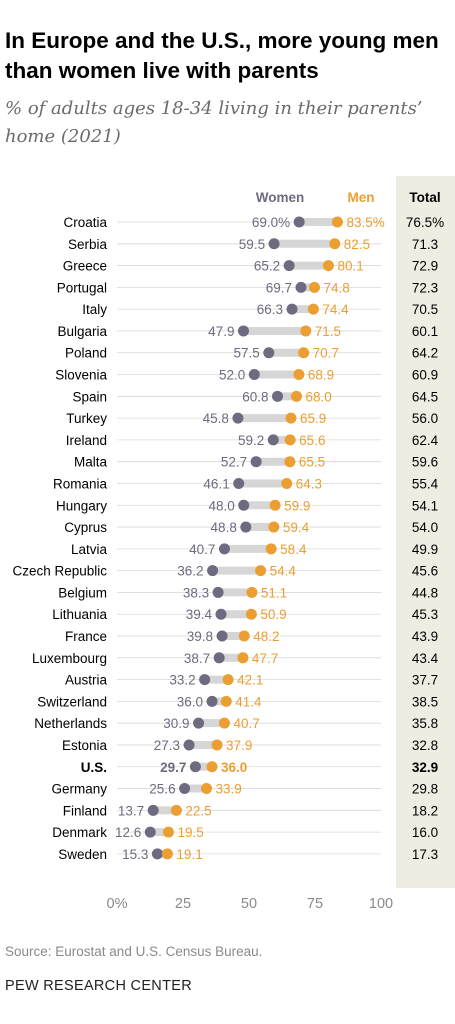 This screenshot has height=1024, width=455. I want to click on men-value-label: 41.4, so click(248, 701).